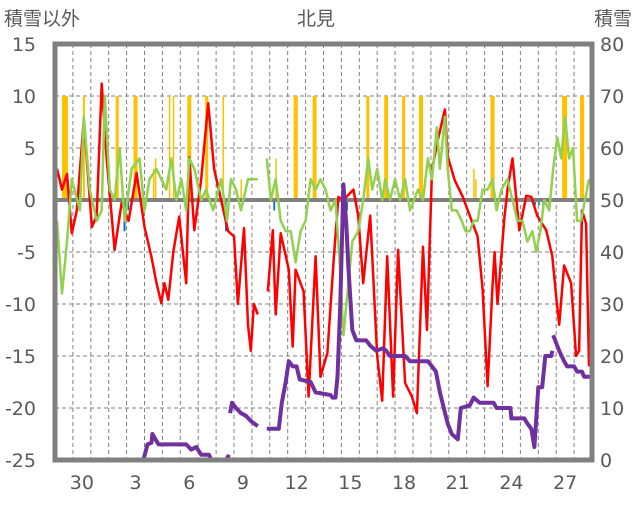 This screenshot has height=505, width=636. I want to click on x-tick-label: 21, so click(458, 483).